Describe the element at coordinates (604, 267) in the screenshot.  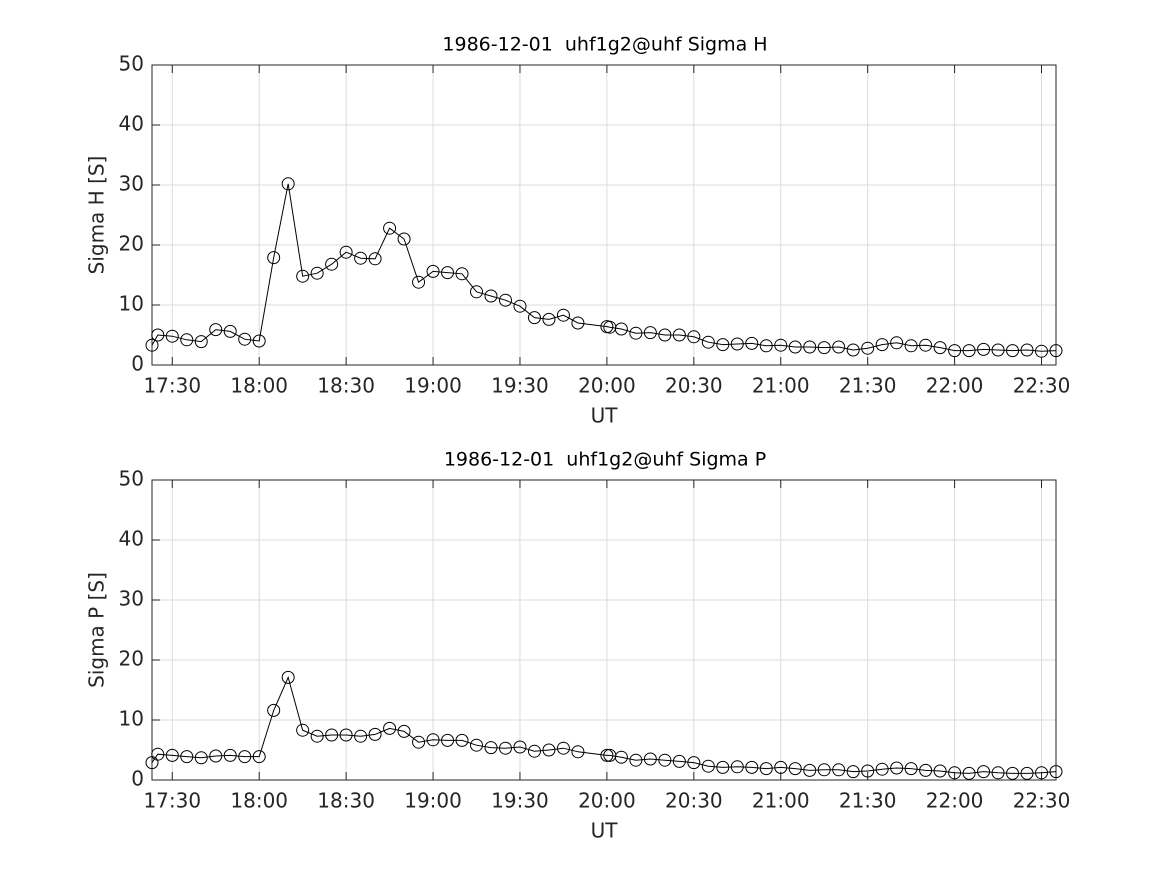
I see `series-line` at that location.